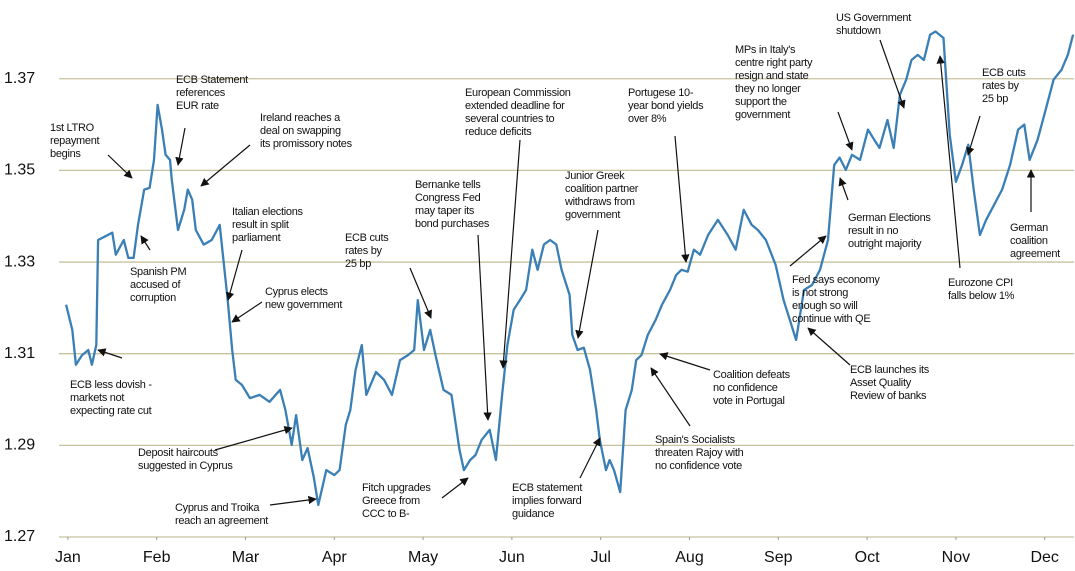 The width and height of the screenshot is (1075, 571). I want to click on annotation-text: Coalition defeats, so click(752, 375).